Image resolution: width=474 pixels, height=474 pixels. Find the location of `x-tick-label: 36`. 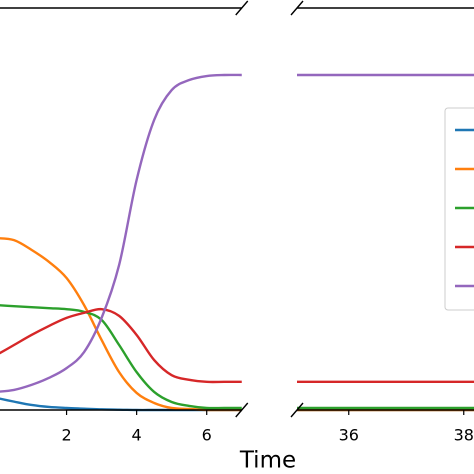

x-tick-label: 36 is located at coordinates (349, 435).